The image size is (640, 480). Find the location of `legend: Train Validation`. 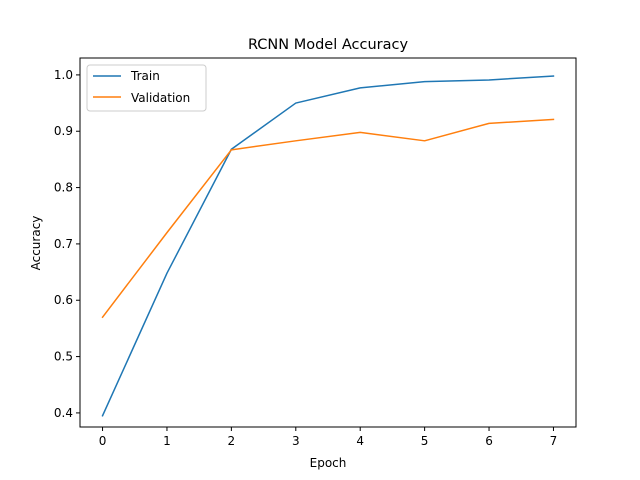

legend: Train Validation is located at coordinates (146, 88).